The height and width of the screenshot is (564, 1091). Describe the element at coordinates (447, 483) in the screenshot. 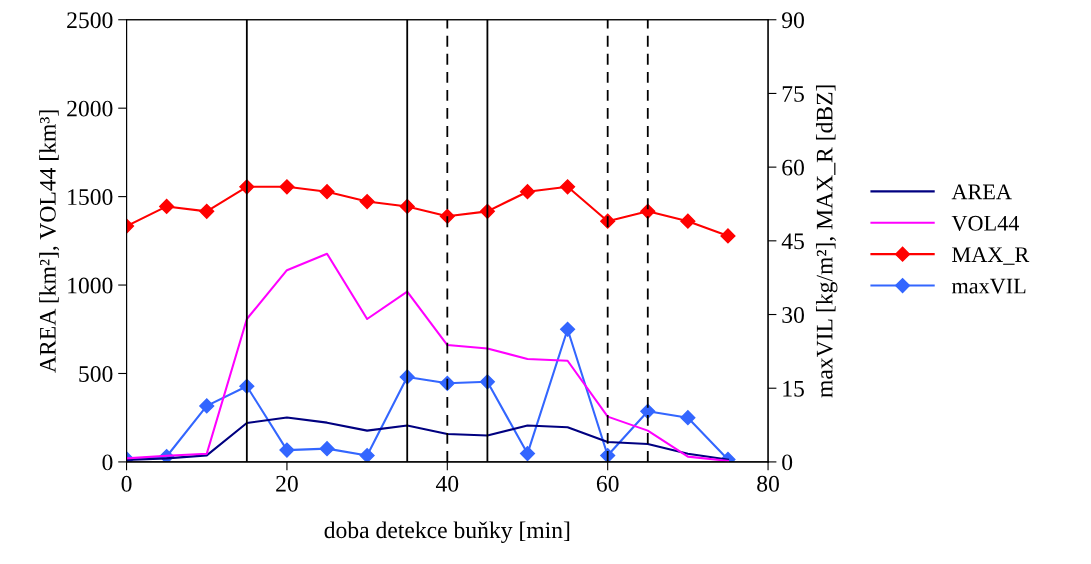

I see `x-tick-label: 40` at that location.